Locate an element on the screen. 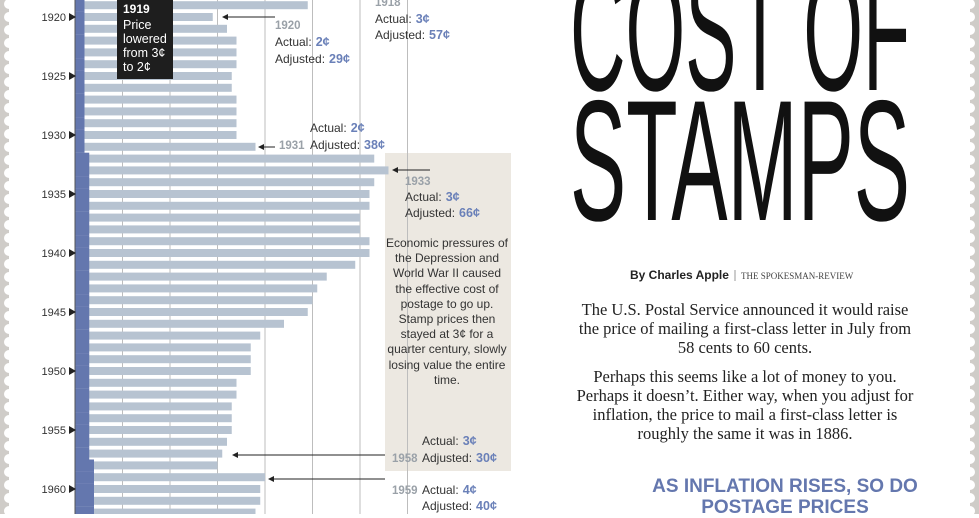 The width and height of the screenshot is (979, 518). title-line: COST OF is located at coordinates (740, 63).